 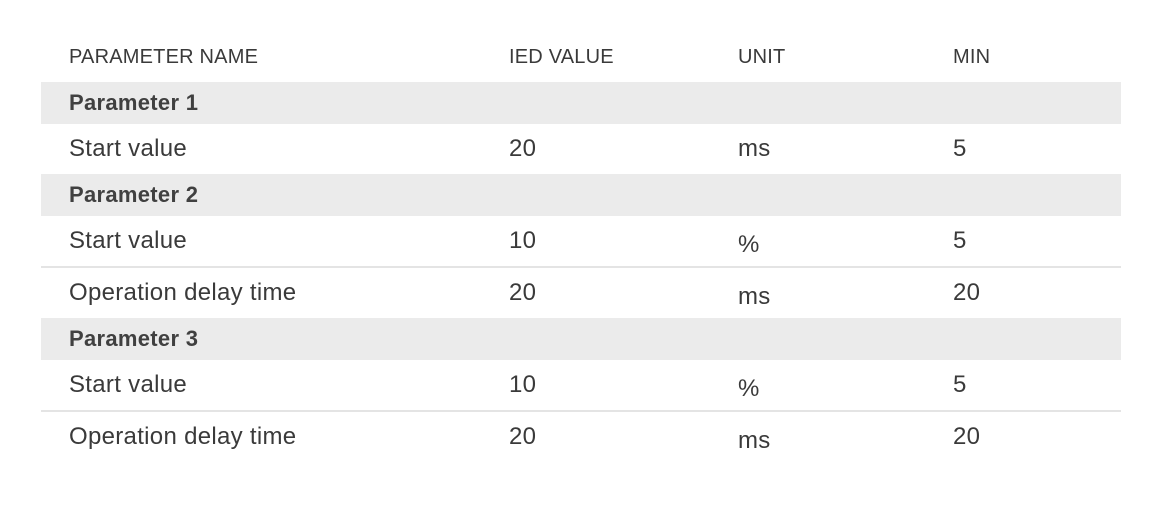 I want to click on group-row-parameter-1: Parameter 1, so click(x=581, y=103).